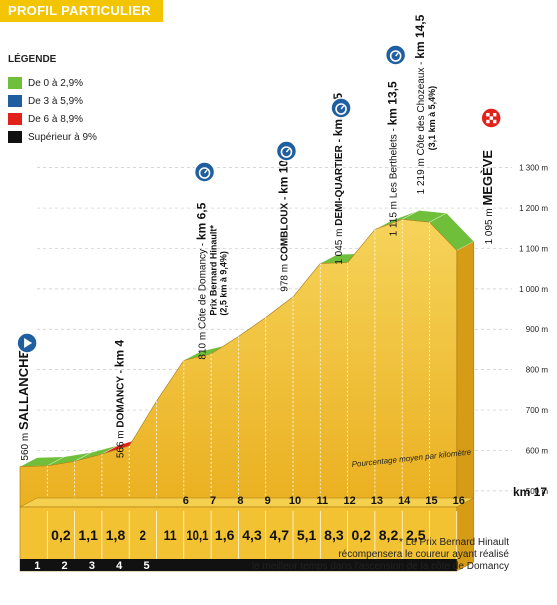  Describe the element at coordinates (349, 501) in the screenshot. I see `km-number: 12` at that location.